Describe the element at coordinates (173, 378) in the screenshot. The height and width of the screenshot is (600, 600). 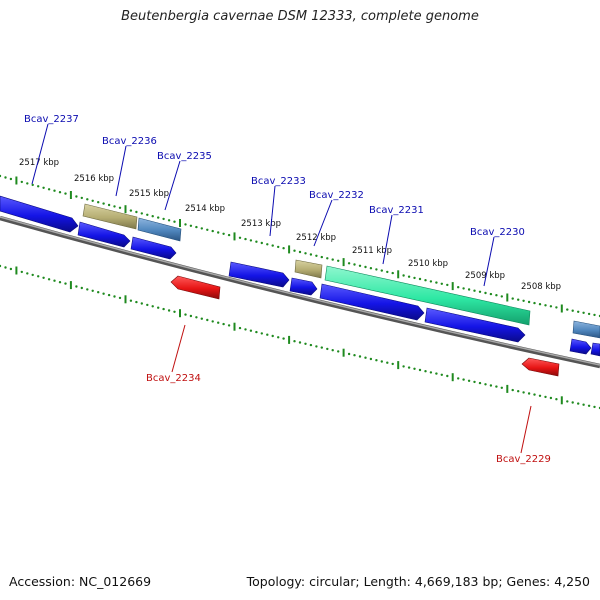
I see `gene-label-bcav-2234: Bcav_2234` at that location.